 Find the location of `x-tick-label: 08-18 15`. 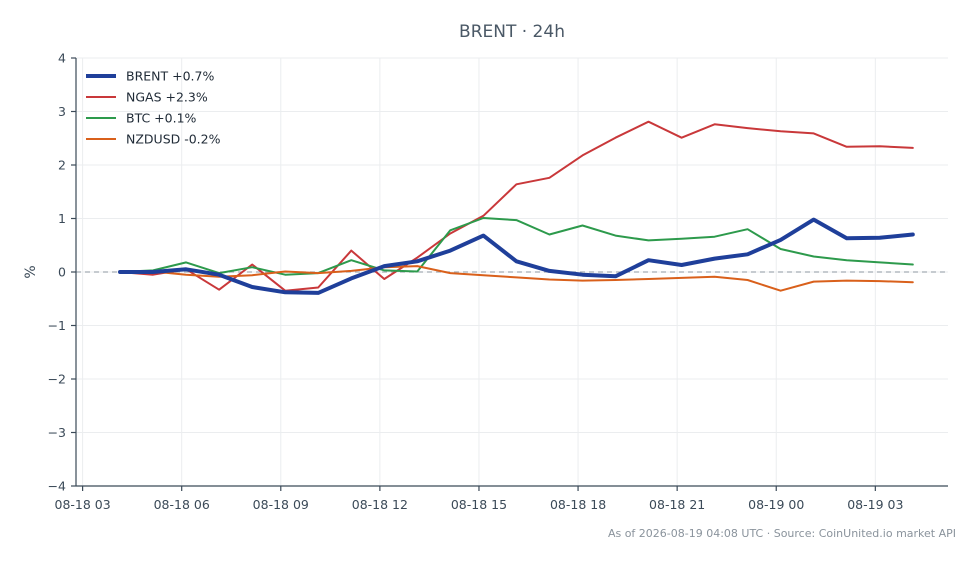

x-tick-label: 08-18 15 is located at coordinates (479, 504).